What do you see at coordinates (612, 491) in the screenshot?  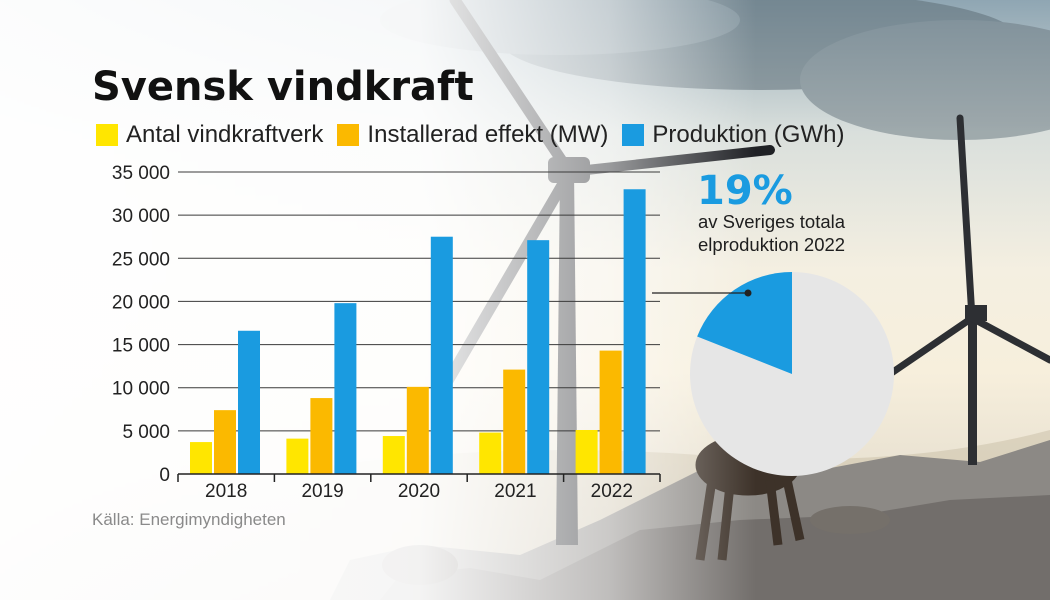 I see `x-tick-label: 2022` at bounding box center [612, 491].